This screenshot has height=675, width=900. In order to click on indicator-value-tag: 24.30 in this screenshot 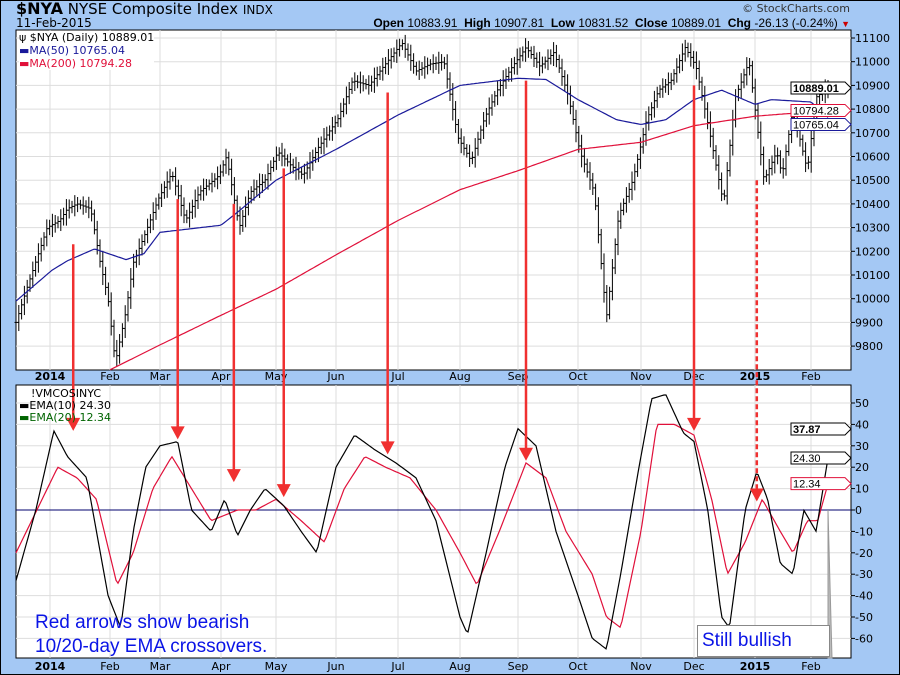, I will do `click(807, 459)`.